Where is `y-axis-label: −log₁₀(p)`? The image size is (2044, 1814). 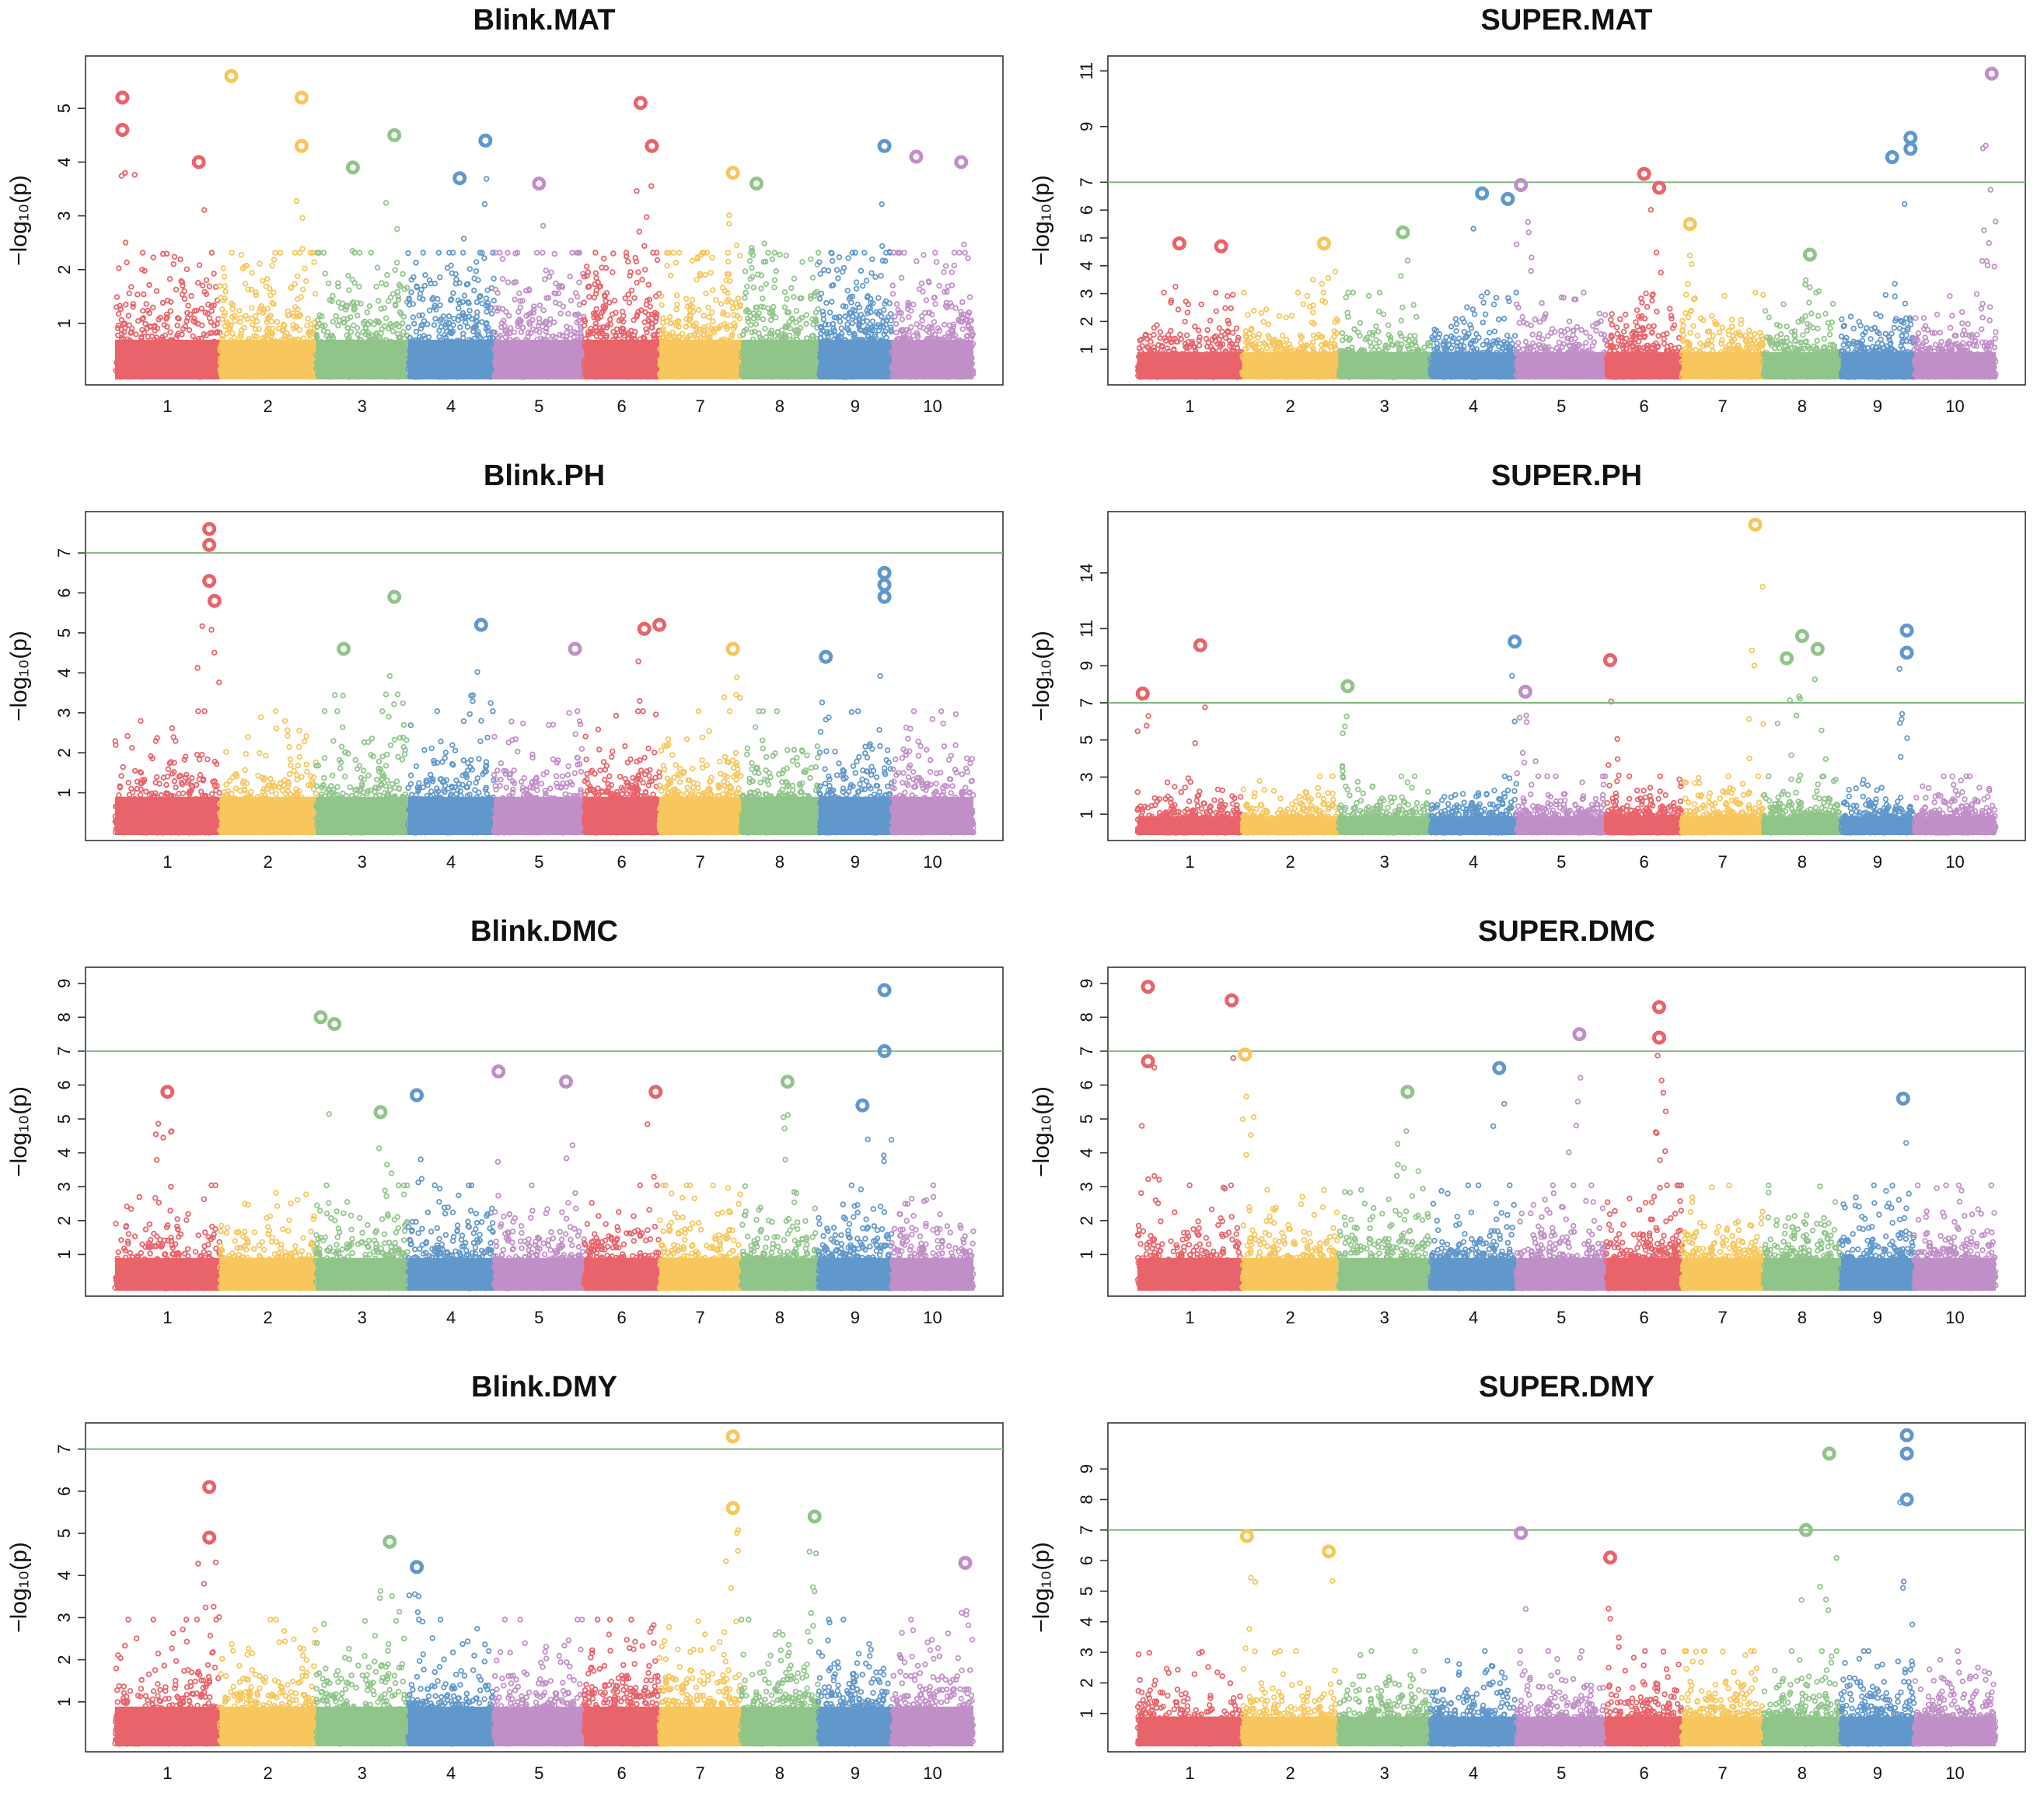 y-axis-label: −log₁₀(p) is located at coordinates (19, 1587).